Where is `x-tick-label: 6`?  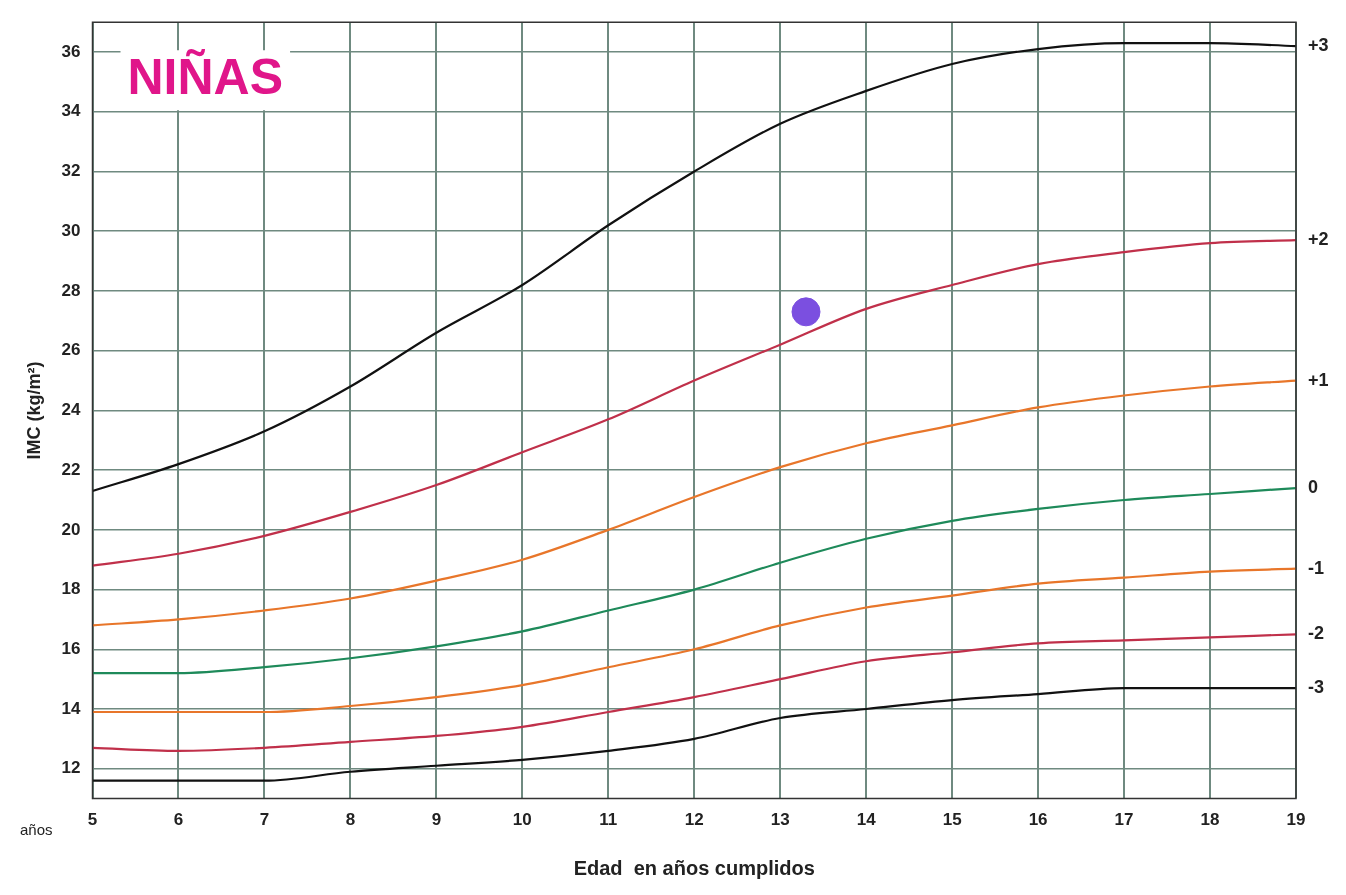 x-tick-label: 6 is located at coordinates (178, 820).